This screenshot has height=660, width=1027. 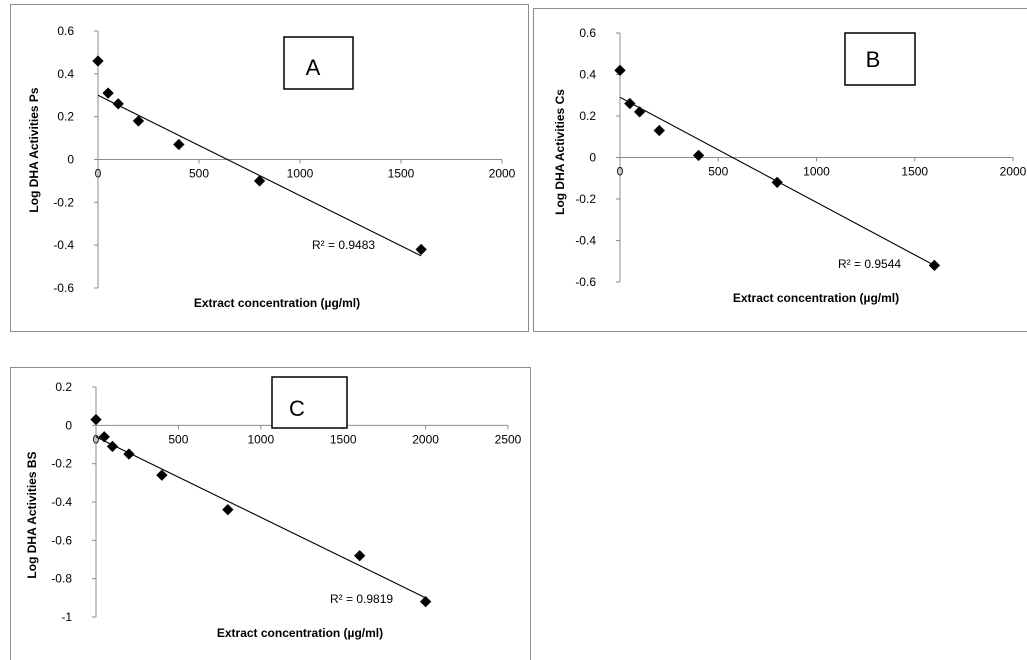 What do you see at coordinates (873, 59) in the screenshot?
I see `panel-label: B` at bounding box center [873, 59].